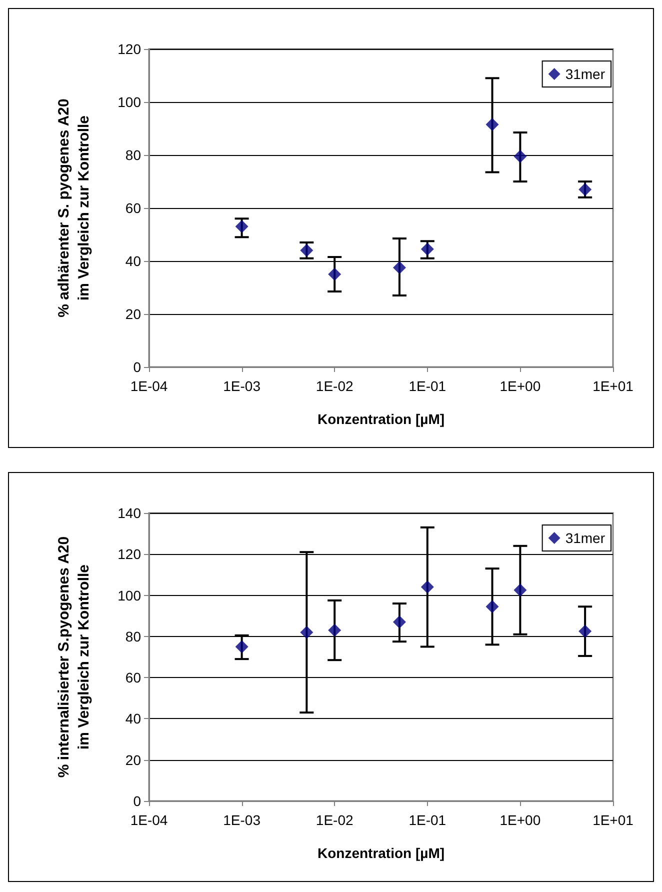 The height and width of the screenshot is (892, 662). I want to click on y-tick-label: 140, so click(130, 513).